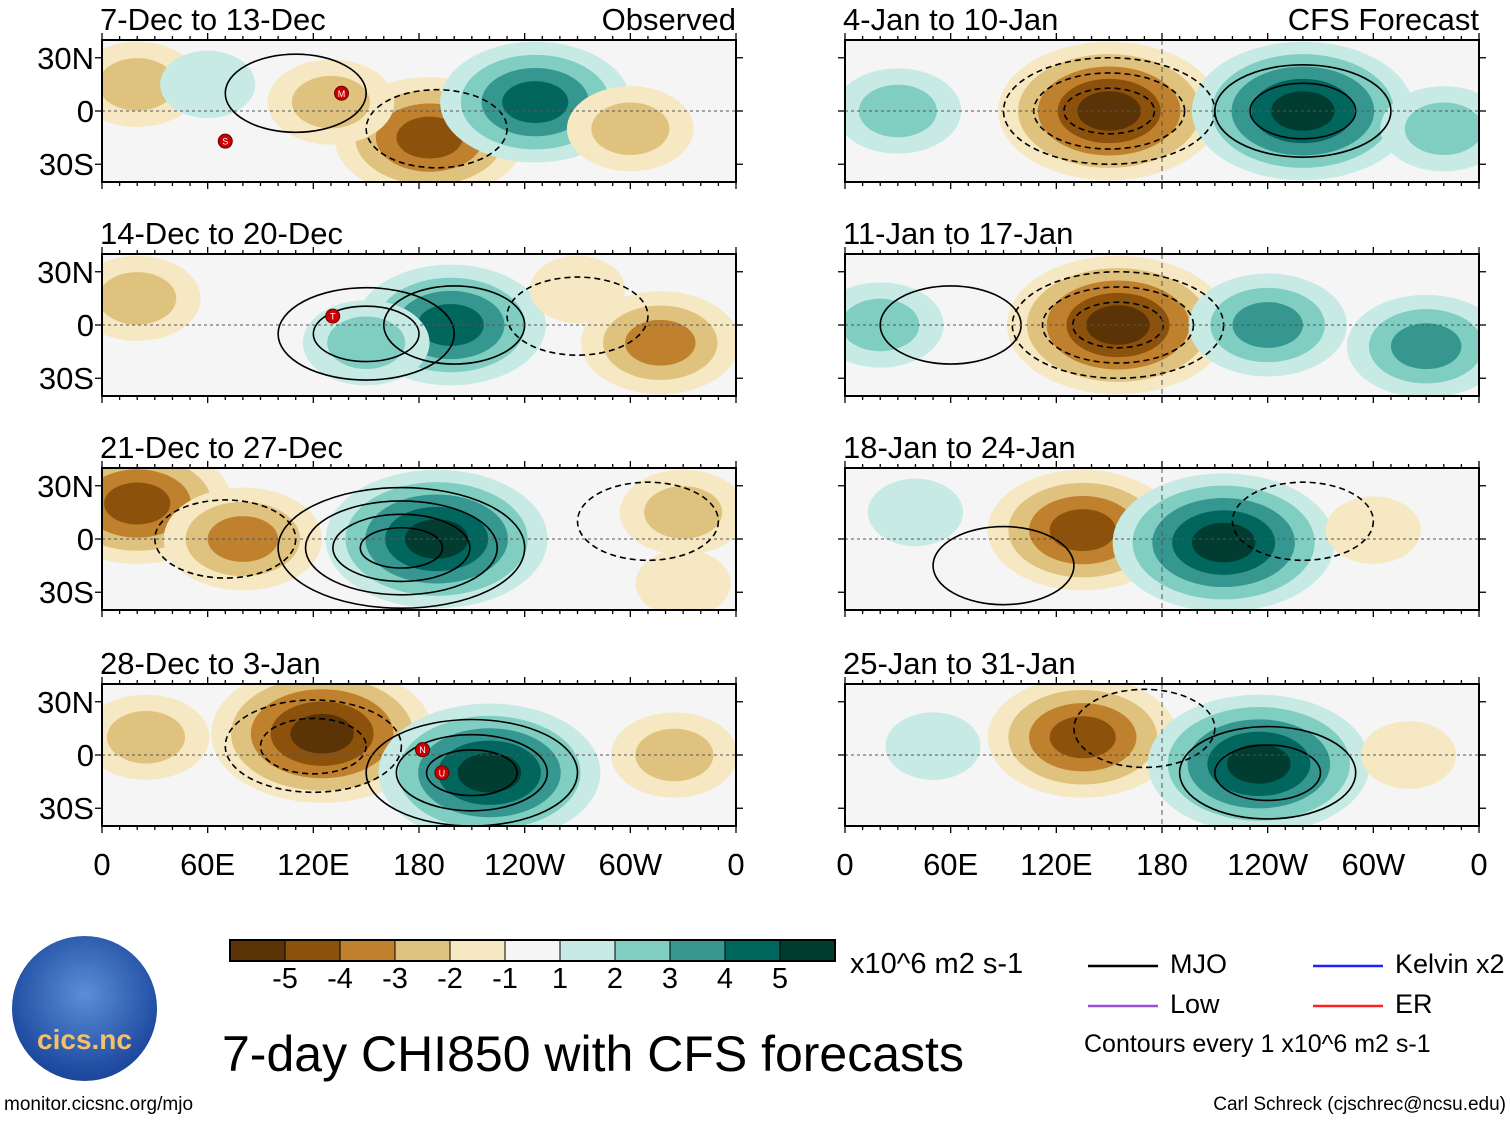 The image size is (1510, 1121). What do you see at coordinates (84, 1039) in the screenshot?
I see `logo-text: cics.nc` at bounding box center [84, 1039].